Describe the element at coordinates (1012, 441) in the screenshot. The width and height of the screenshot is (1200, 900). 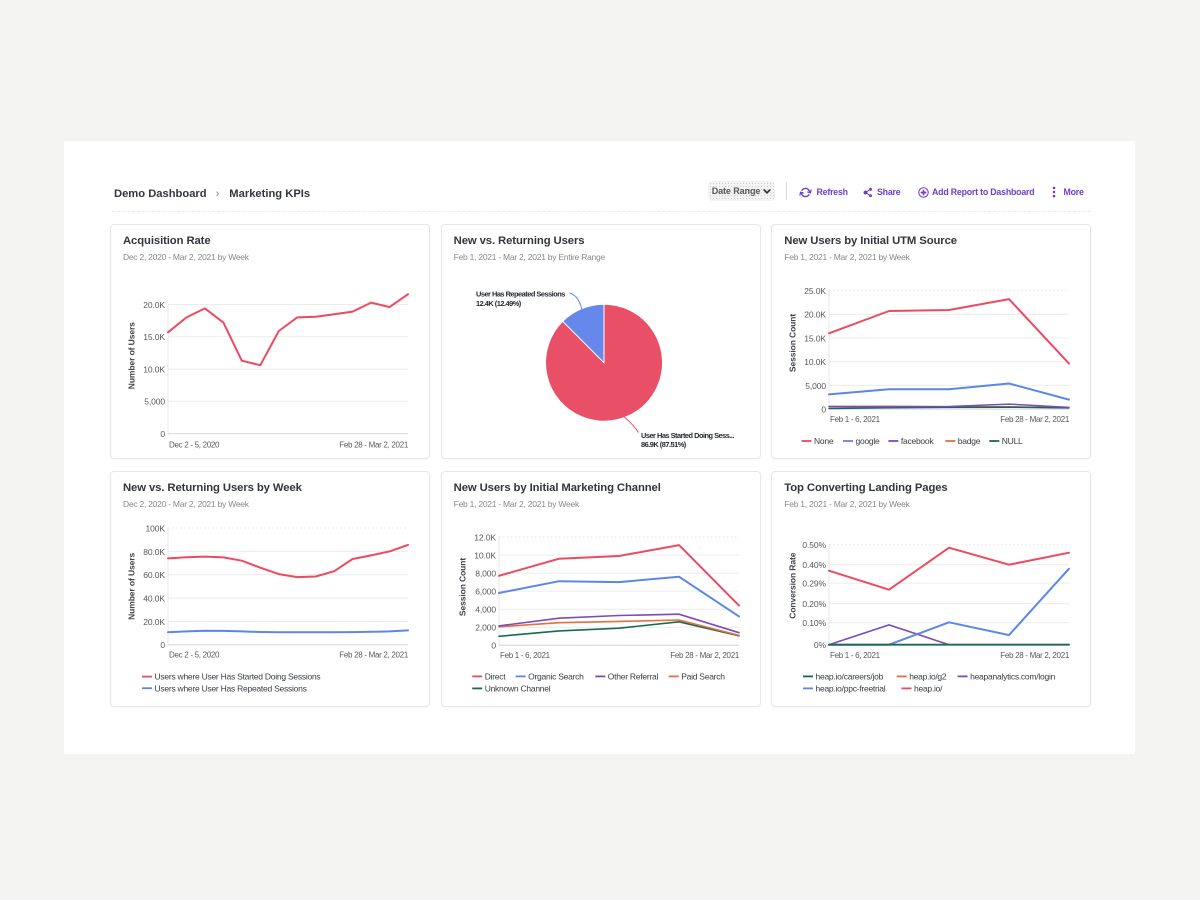
I see `svg-text: NULL` at that location.